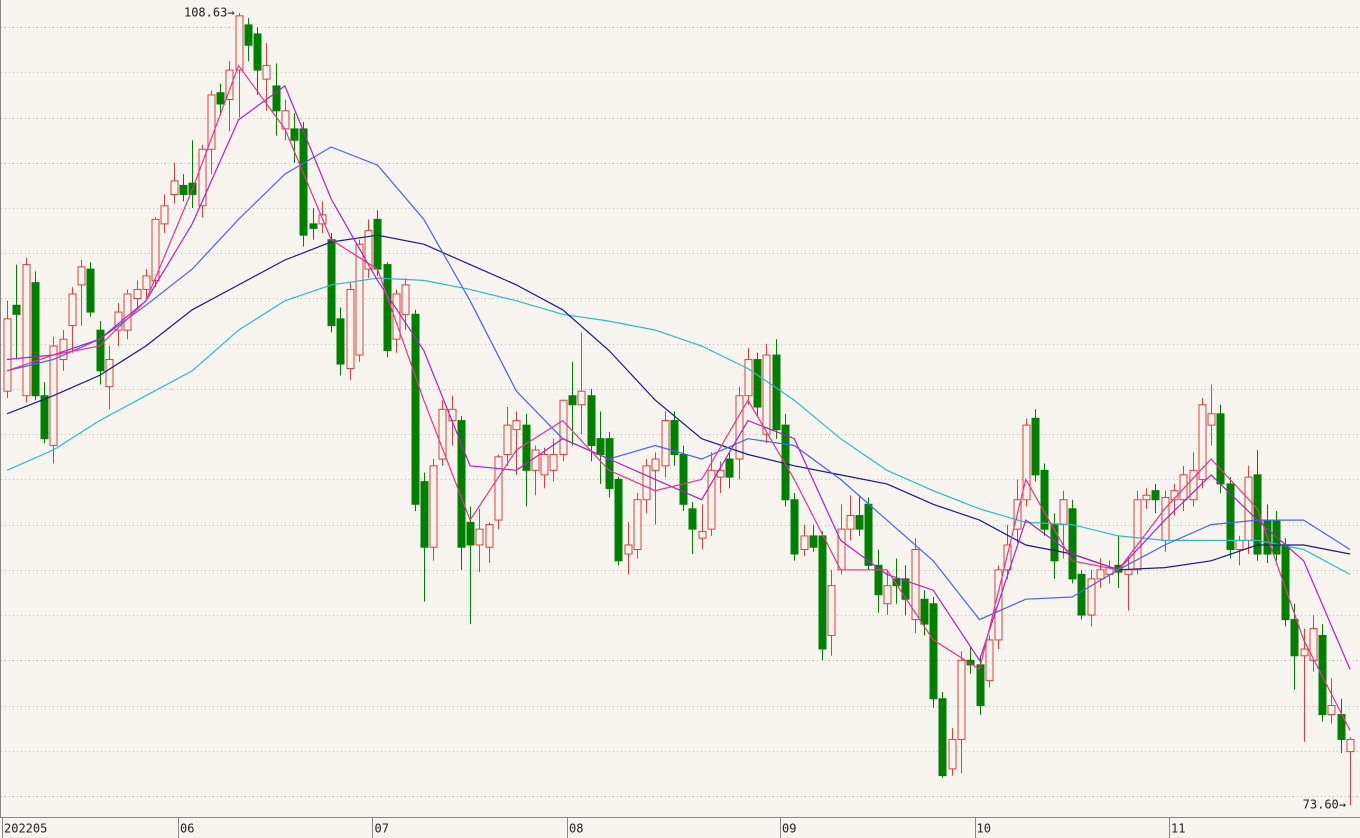 This screenshot has height=838, width=1360. What do you see at coordinates (1324, 805) in the screenshot?
I see `extreme-label: 73.60→` at bounding box center [1324, 805].